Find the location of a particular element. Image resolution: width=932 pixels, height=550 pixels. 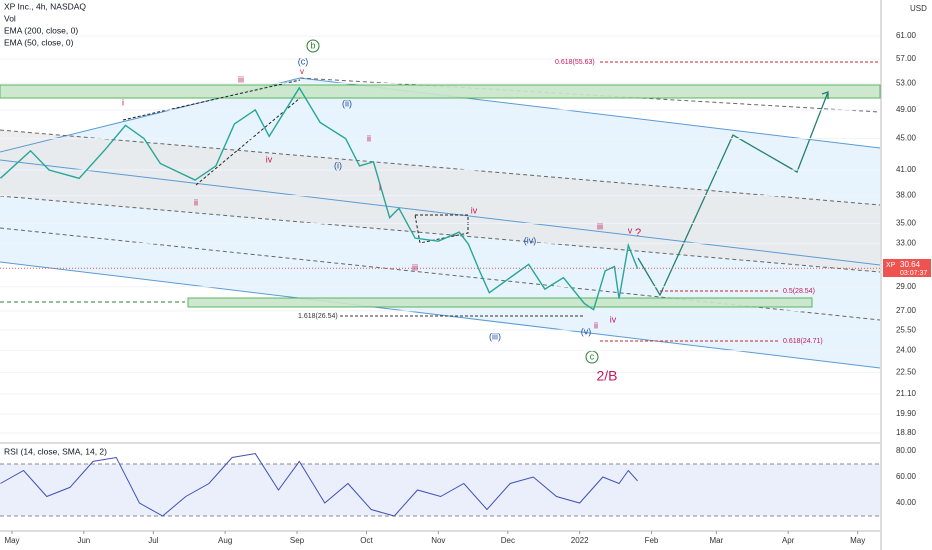

fib-label: 0.618(55.63) is located at coordinates (575, 62).